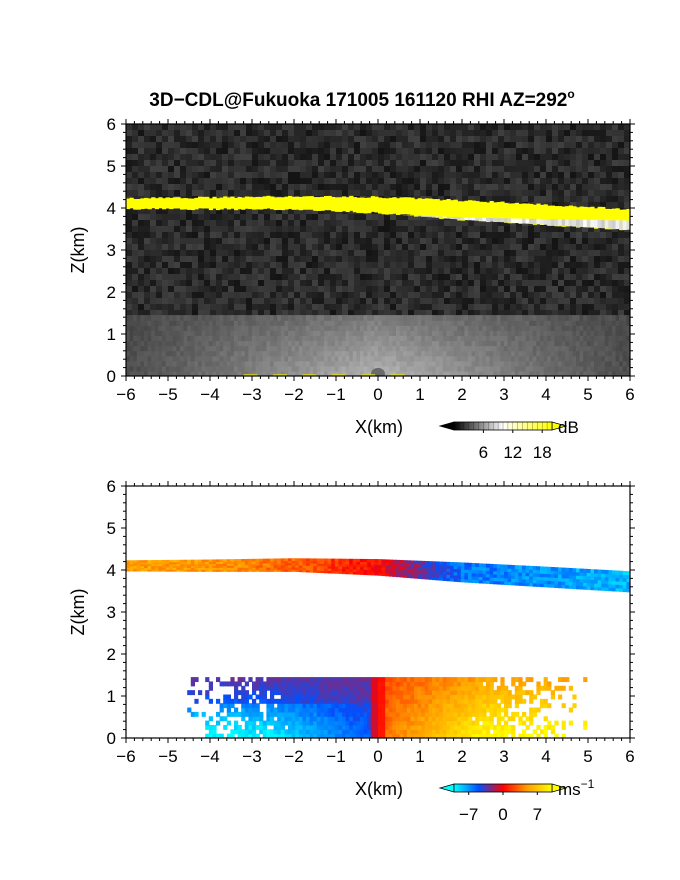 This screenshot has height=880, width=680. What do you see at coordinates (576, 788) in the screenshot?
I see `colorbar-unit: ms−1` at bounding box center [576, 788].